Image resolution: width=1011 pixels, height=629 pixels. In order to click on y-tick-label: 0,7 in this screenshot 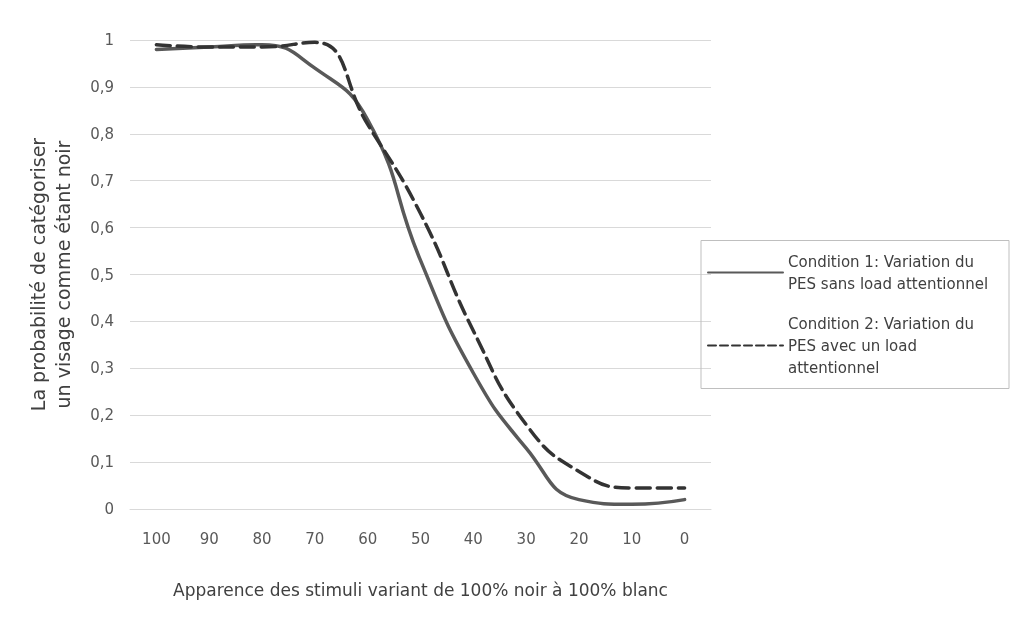, I will do `click(102, 180)`.